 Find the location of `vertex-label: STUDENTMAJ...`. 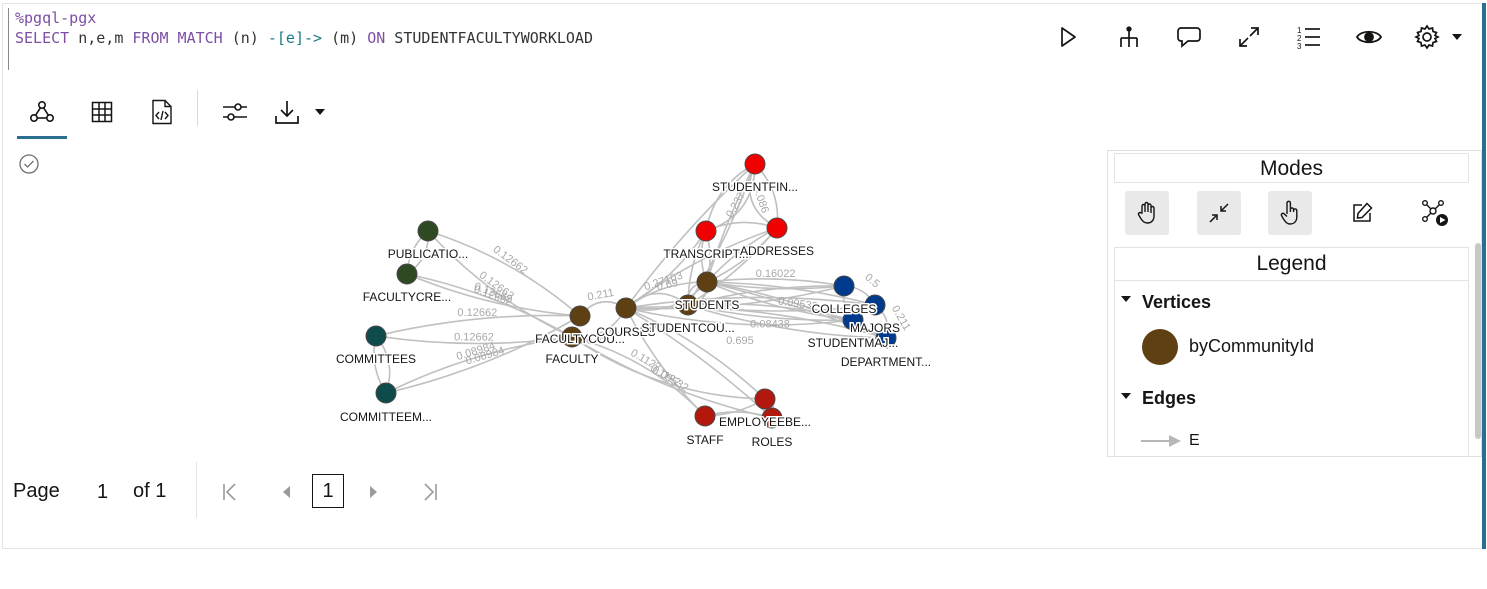

vertex-label: STUDENTMAJ... is located at coordinates (853, 343).